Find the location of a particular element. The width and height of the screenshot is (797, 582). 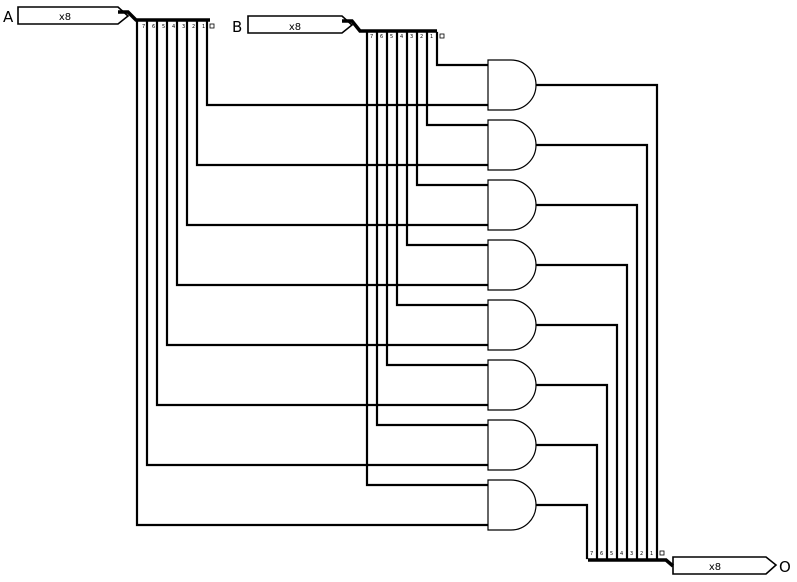

bus-b-splitter is located at coordinates (389, 26).